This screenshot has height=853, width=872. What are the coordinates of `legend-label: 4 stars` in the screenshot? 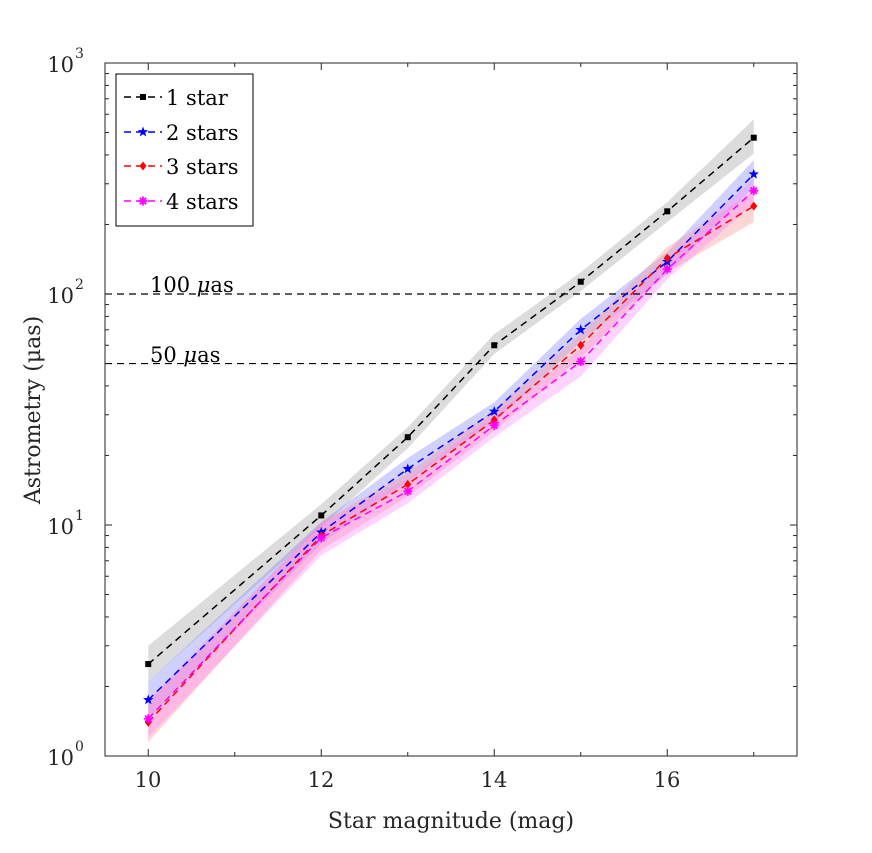 It's located at (202, 202).